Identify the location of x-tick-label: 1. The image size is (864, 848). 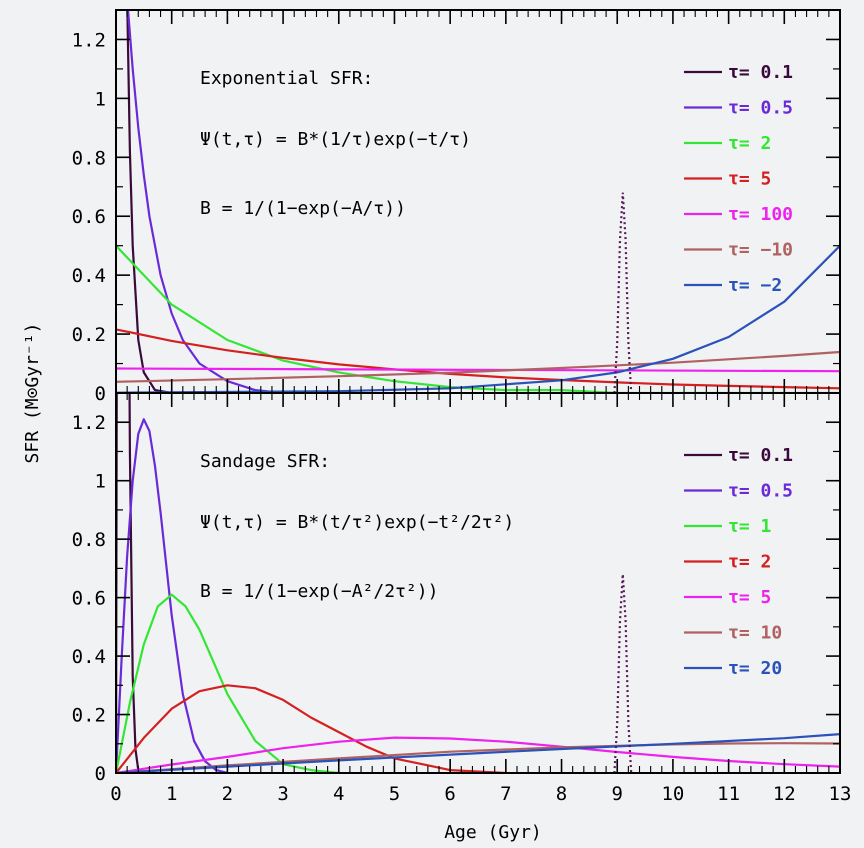
(171, 794).